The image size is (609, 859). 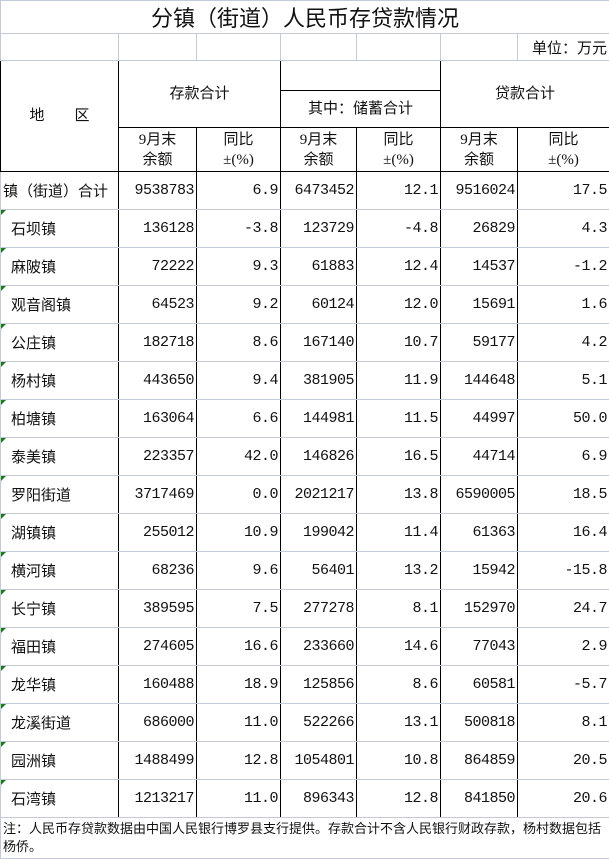 I want to click on cell-loan-yoy: 6.9, so click(x=563, y=457).